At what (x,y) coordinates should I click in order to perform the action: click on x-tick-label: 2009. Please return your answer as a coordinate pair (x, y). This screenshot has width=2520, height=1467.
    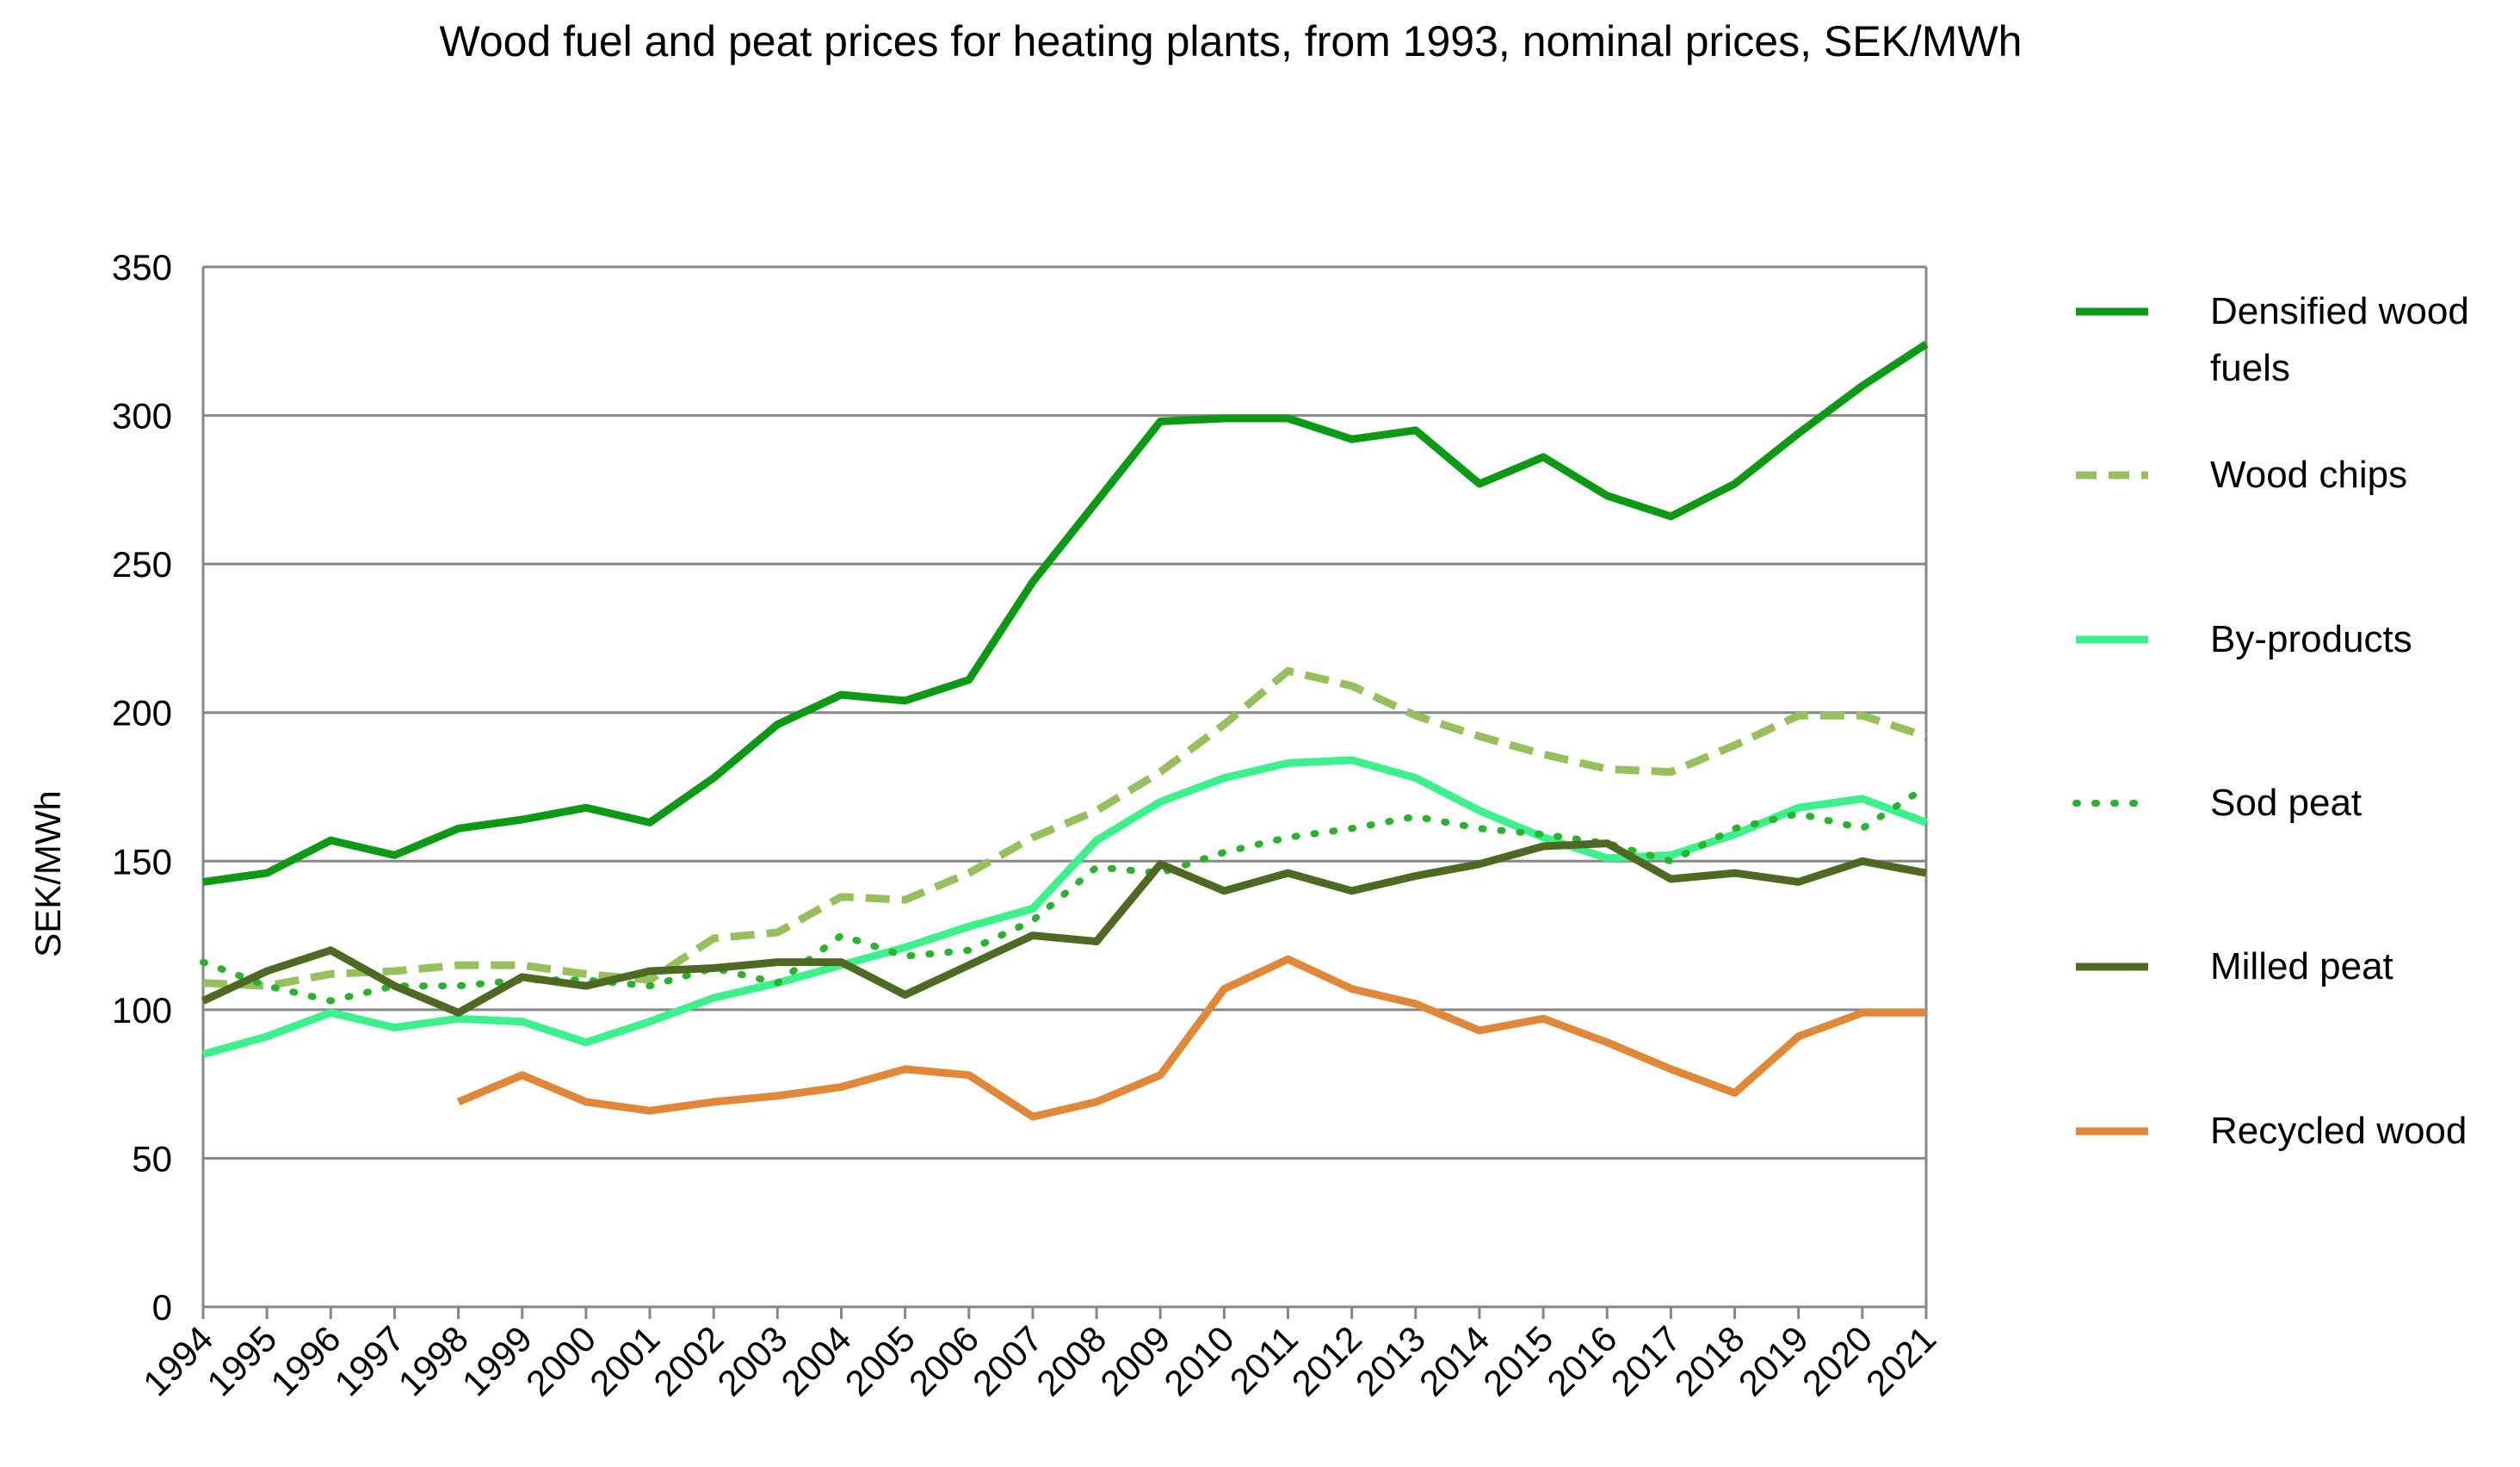
    Looking at the image, I should click on (1134, 1360).